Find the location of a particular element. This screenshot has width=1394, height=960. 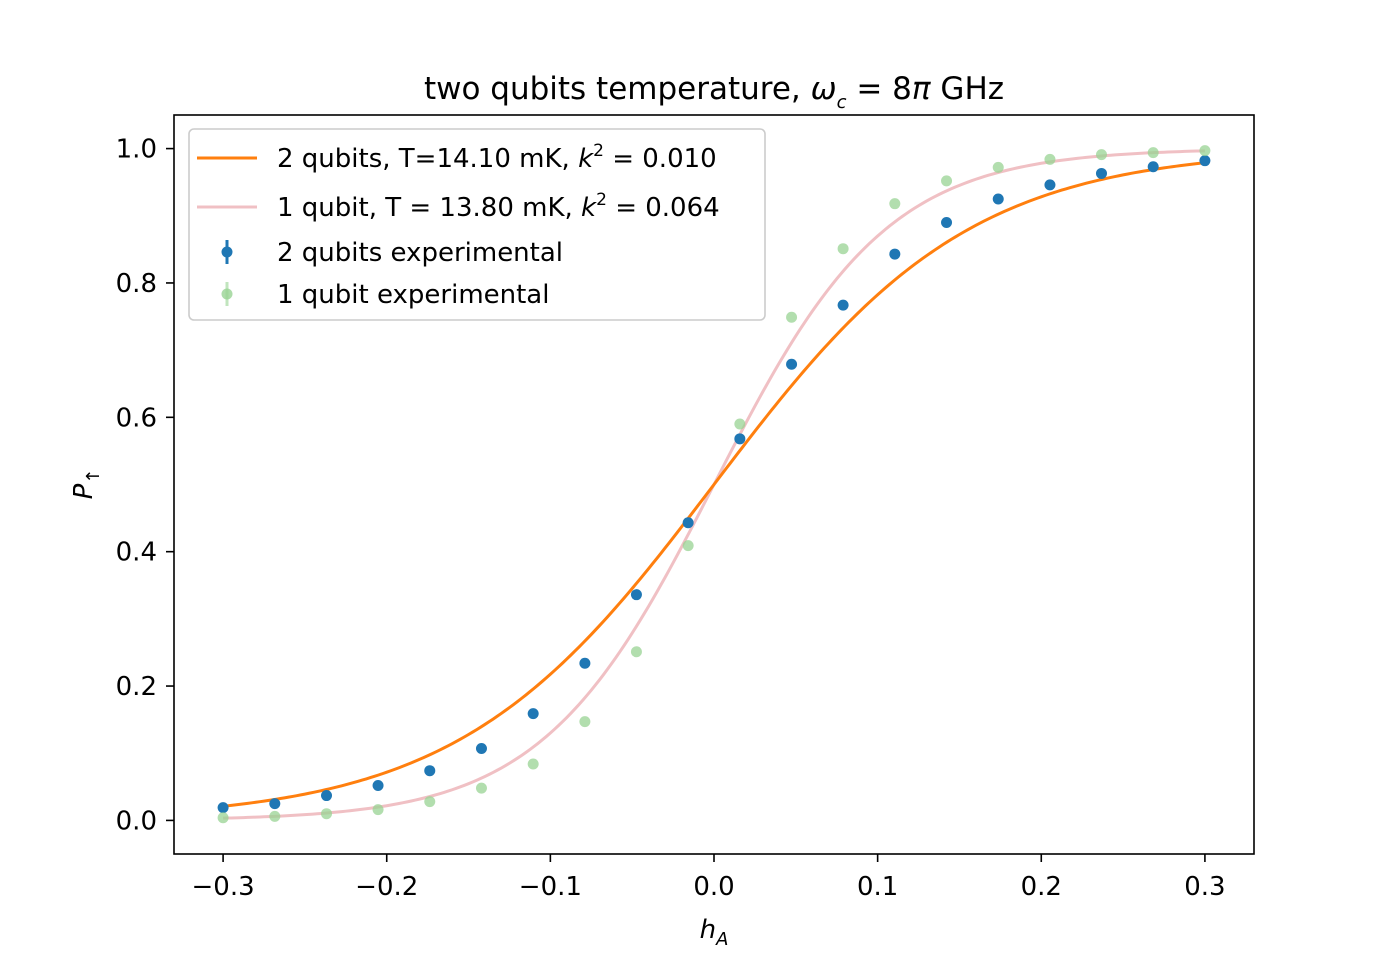

legend-box is located at coordinates (477, 224).